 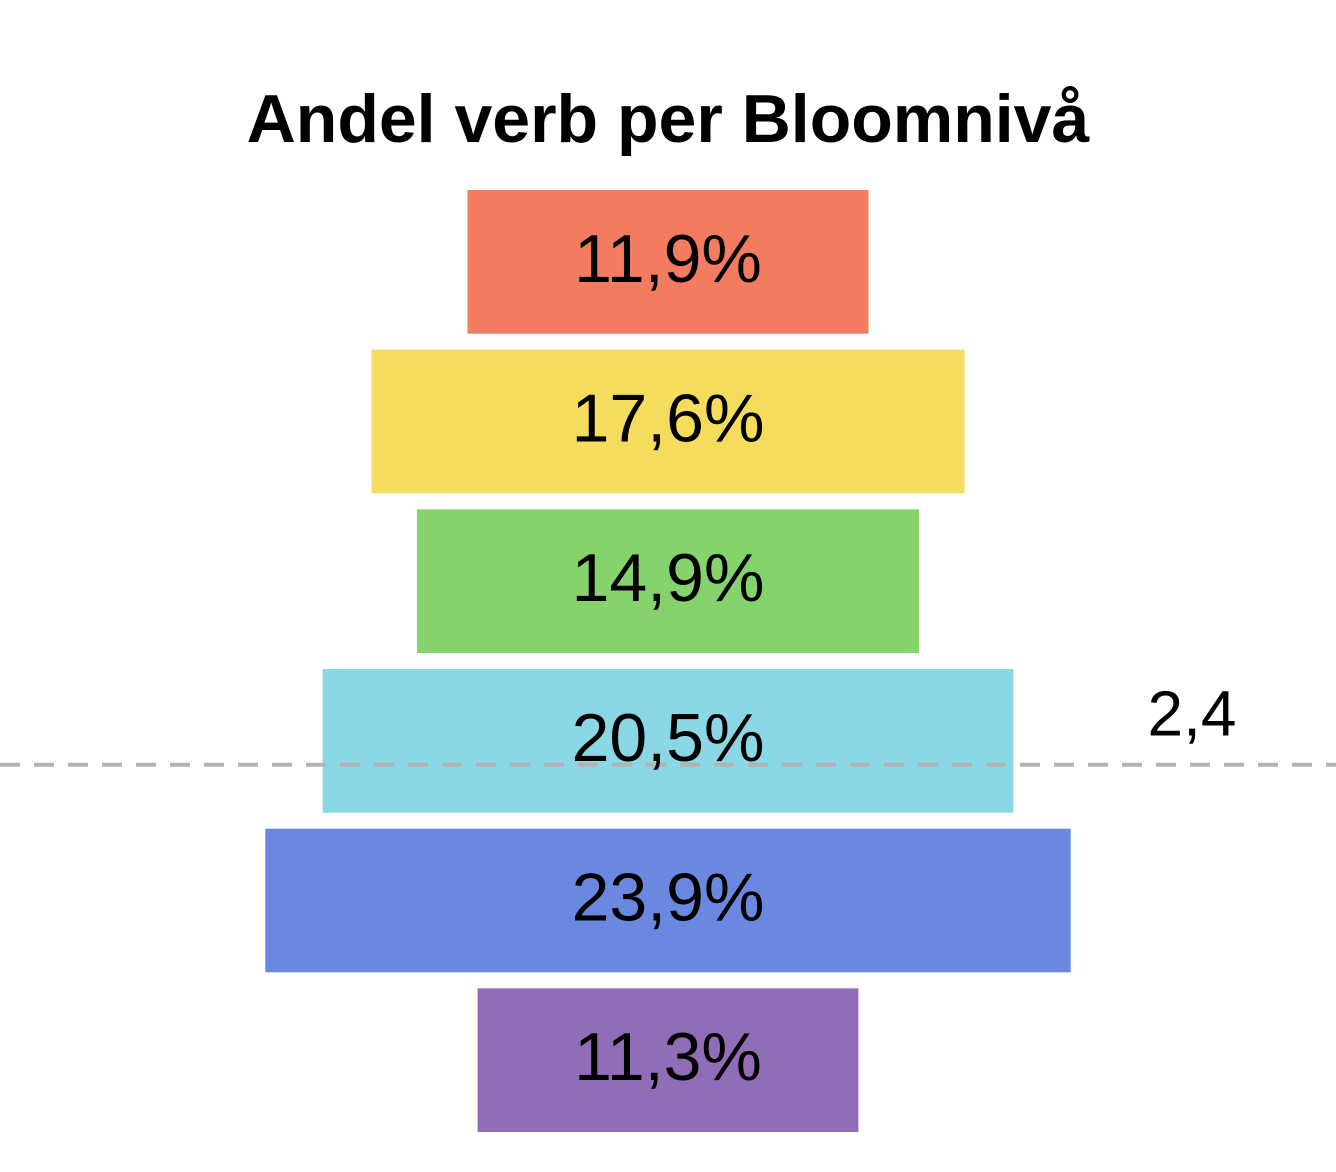 What do you see at coordinates (668, 578) in the screenshot?
I see `value-label: 14,9%` at bounding box center [668, 578].